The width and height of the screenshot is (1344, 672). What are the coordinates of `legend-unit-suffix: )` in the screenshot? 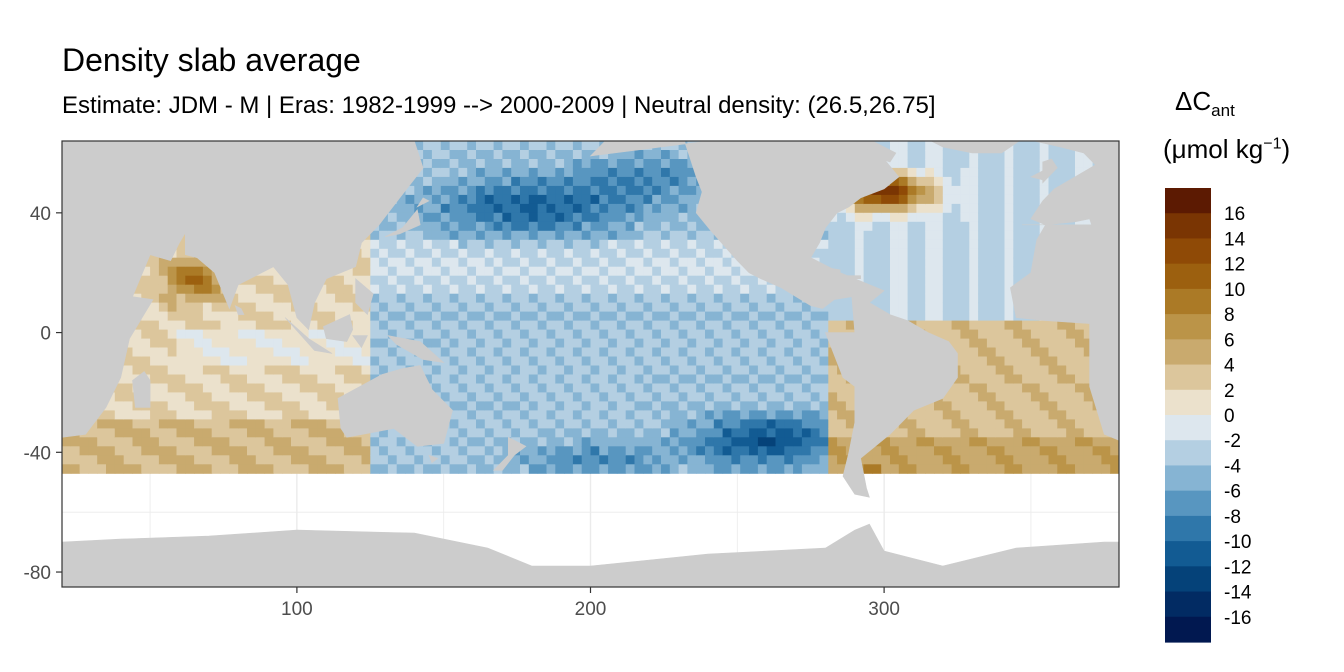 It's located at (1286, 149).